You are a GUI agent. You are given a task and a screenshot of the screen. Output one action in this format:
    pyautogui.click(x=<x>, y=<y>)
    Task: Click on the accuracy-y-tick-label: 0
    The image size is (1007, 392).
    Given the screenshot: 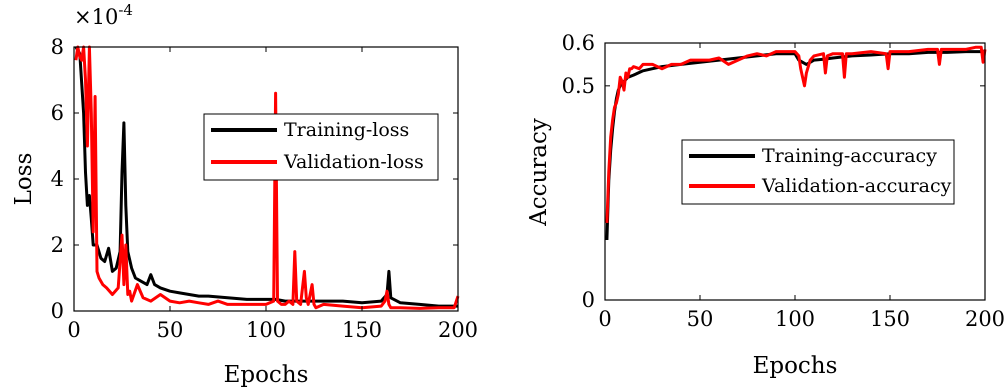 What is the action you would take?
    pyautogui.click(x=588, y=300)
    